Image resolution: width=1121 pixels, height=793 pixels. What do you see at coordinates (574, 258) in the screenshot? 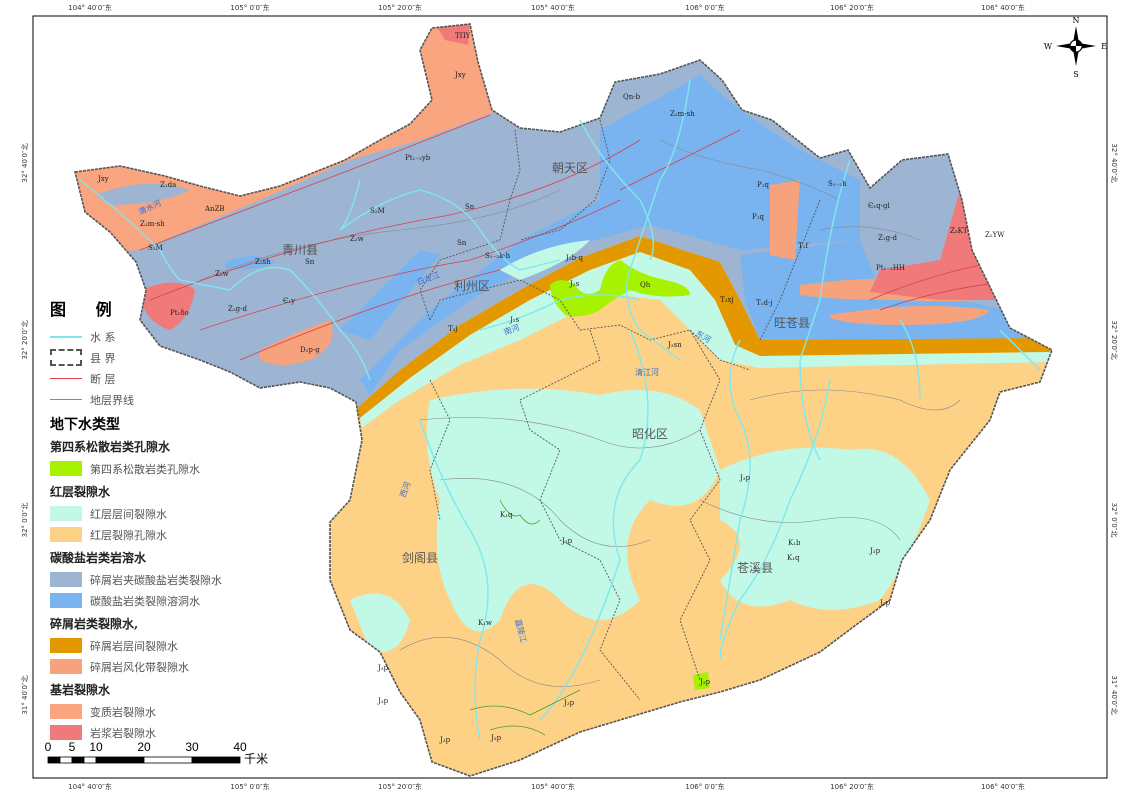
I see `map-unit-label: J₂b-q` at bounding box center [574, 258].